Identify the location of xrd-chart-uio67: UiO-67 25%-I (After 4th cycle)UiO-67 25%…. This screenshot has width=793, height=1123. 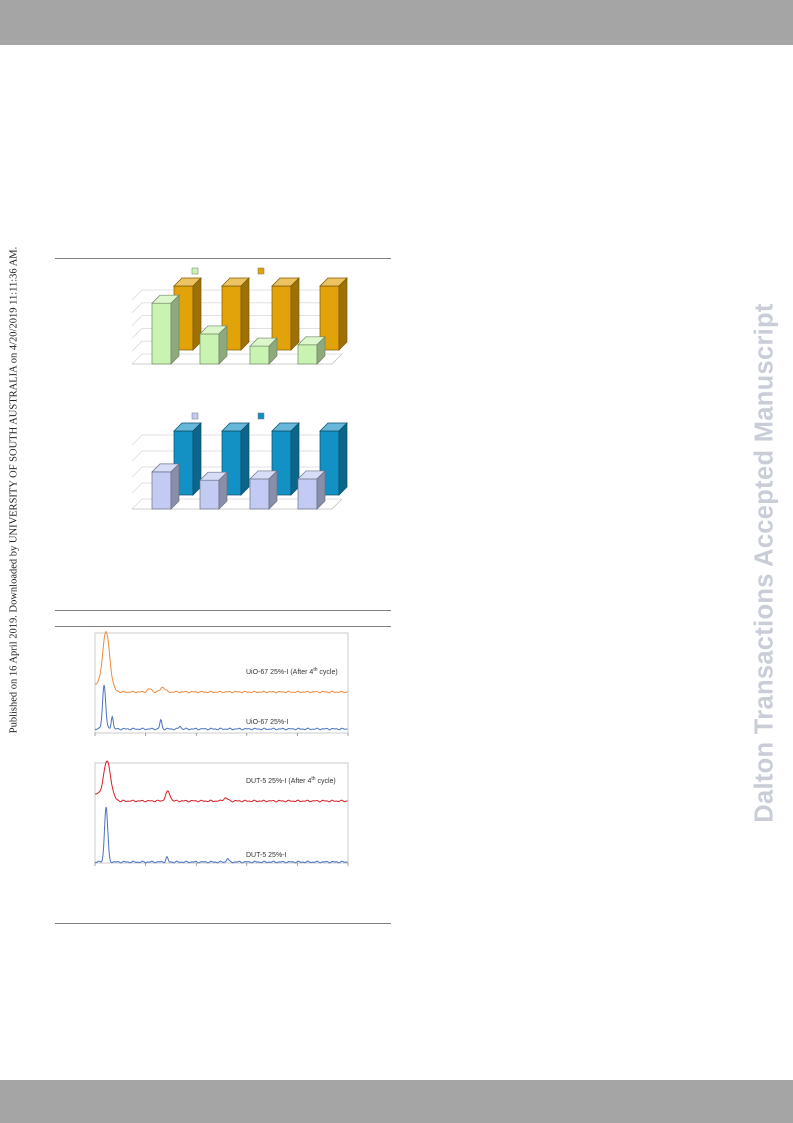
(221, 683).